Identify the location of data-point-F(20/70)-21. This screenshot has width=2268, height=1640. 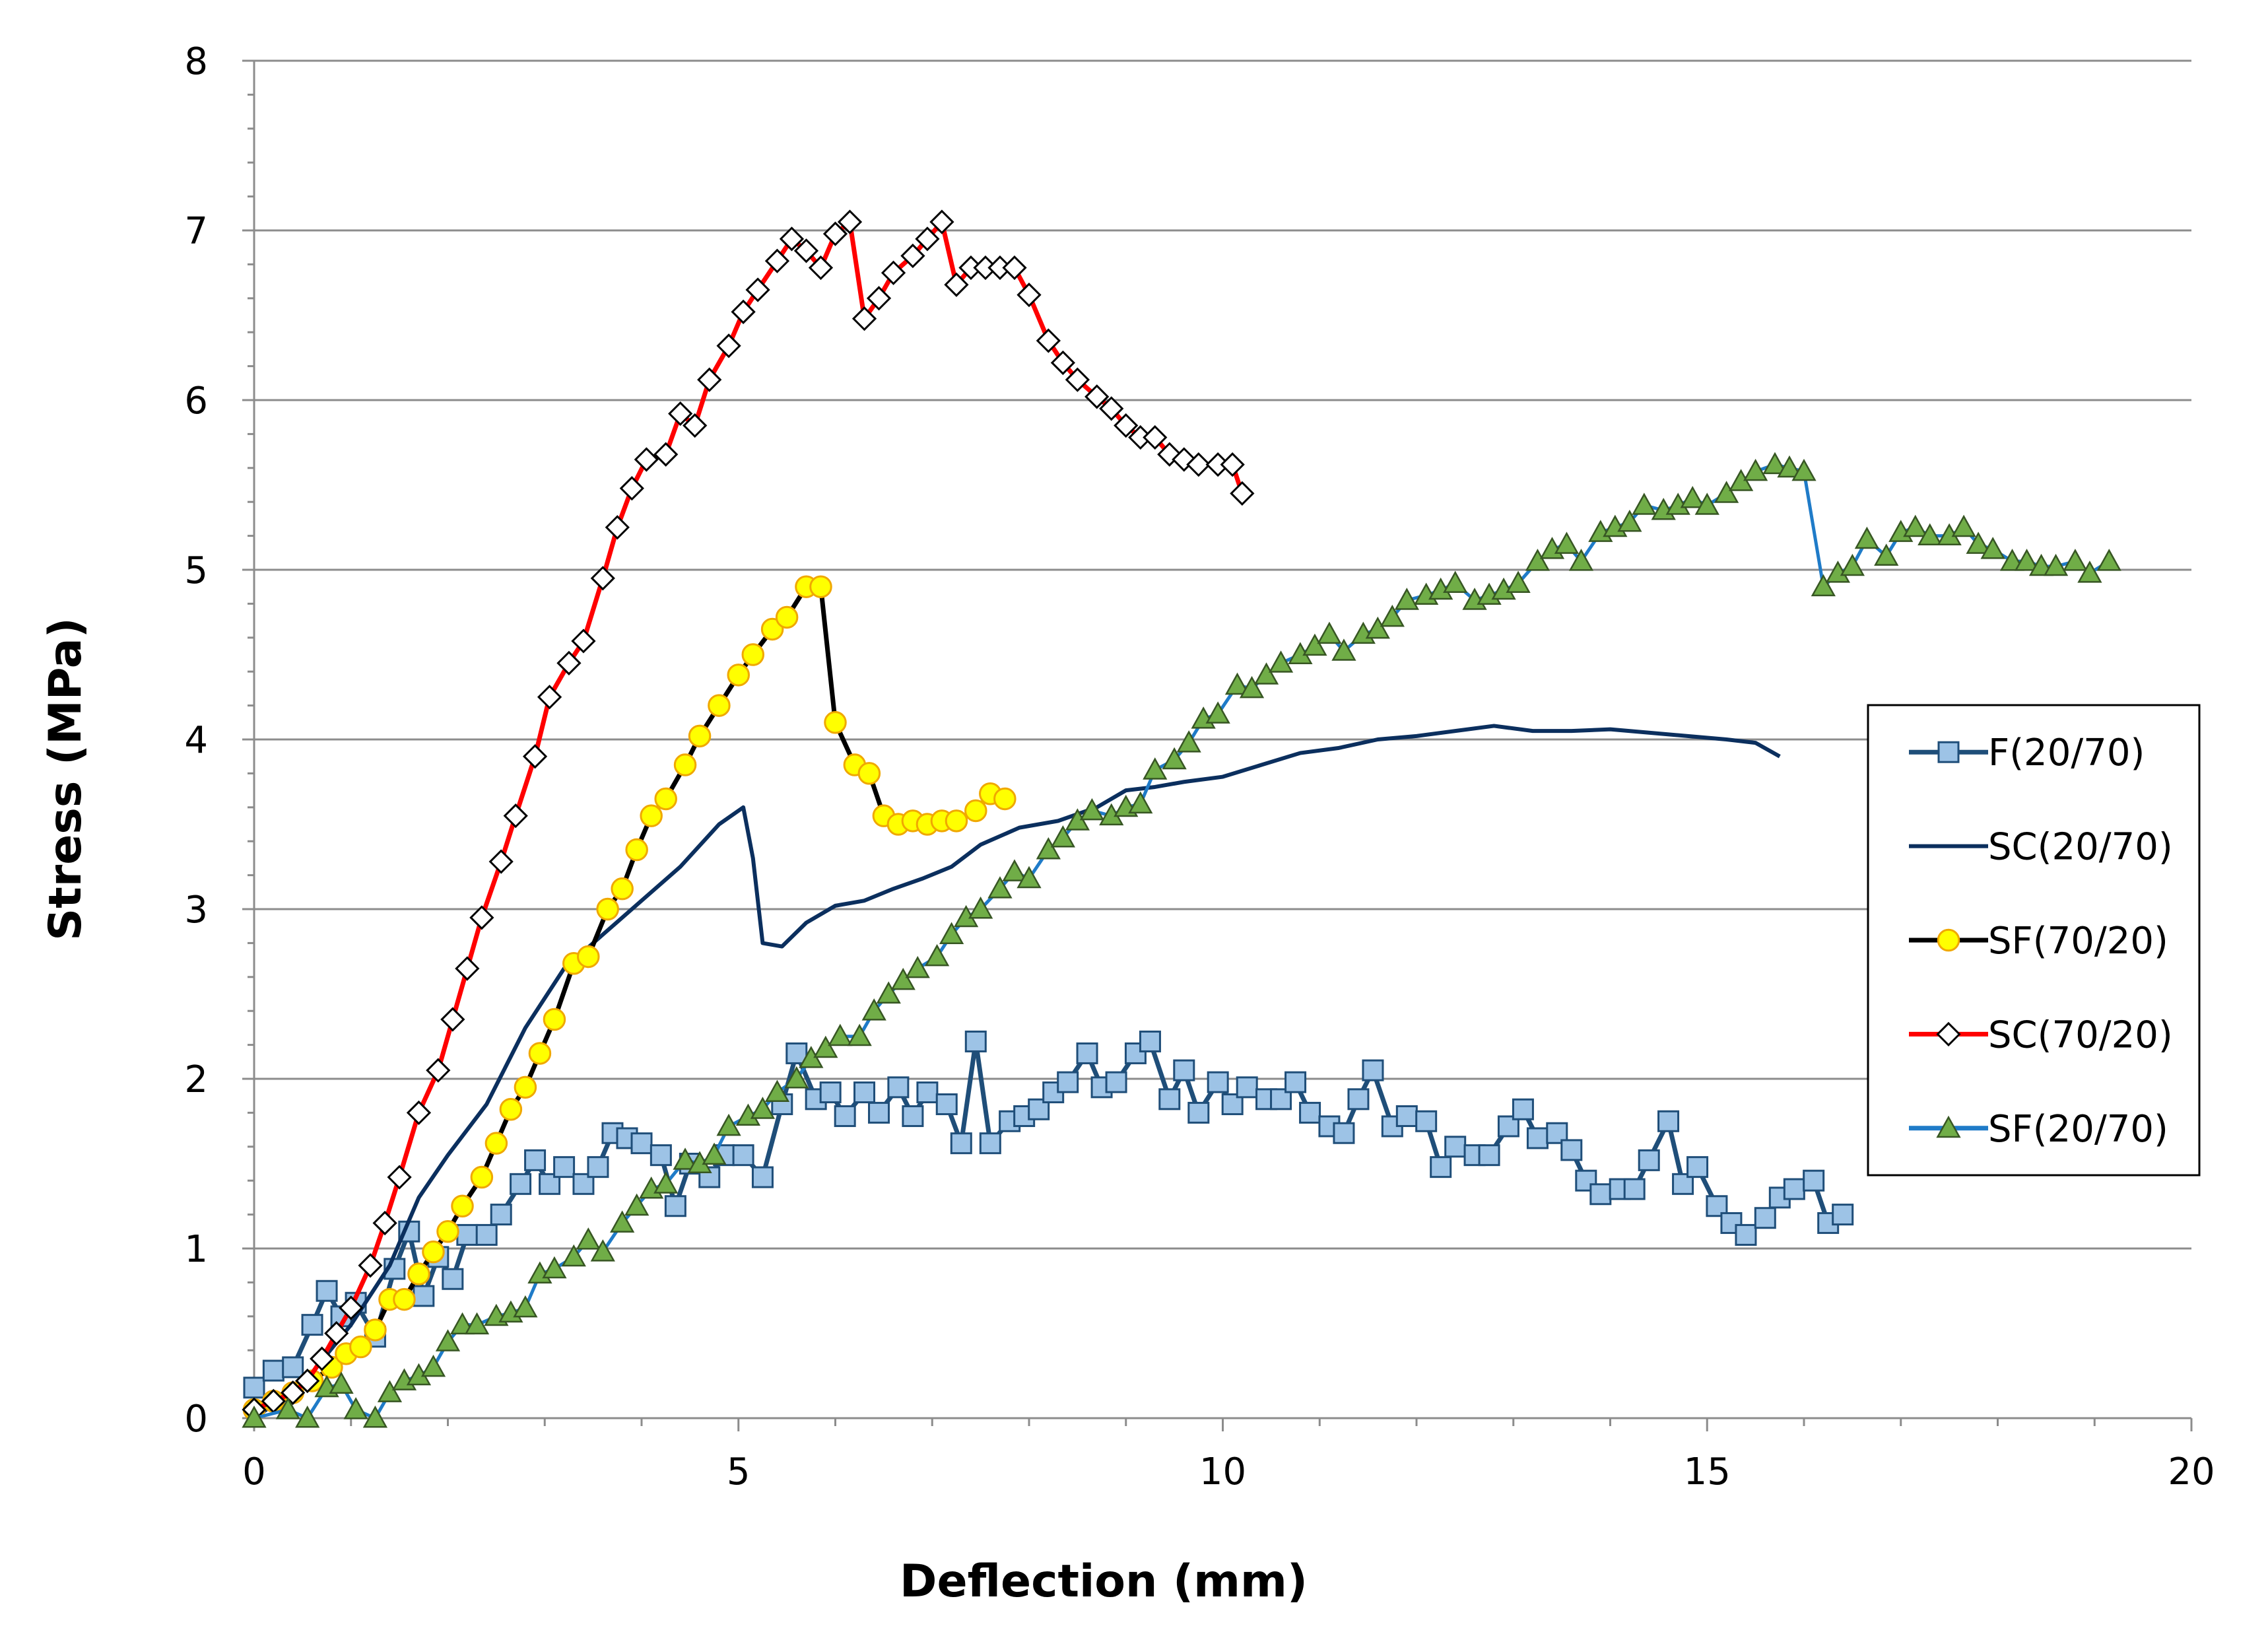
(598, 1167).